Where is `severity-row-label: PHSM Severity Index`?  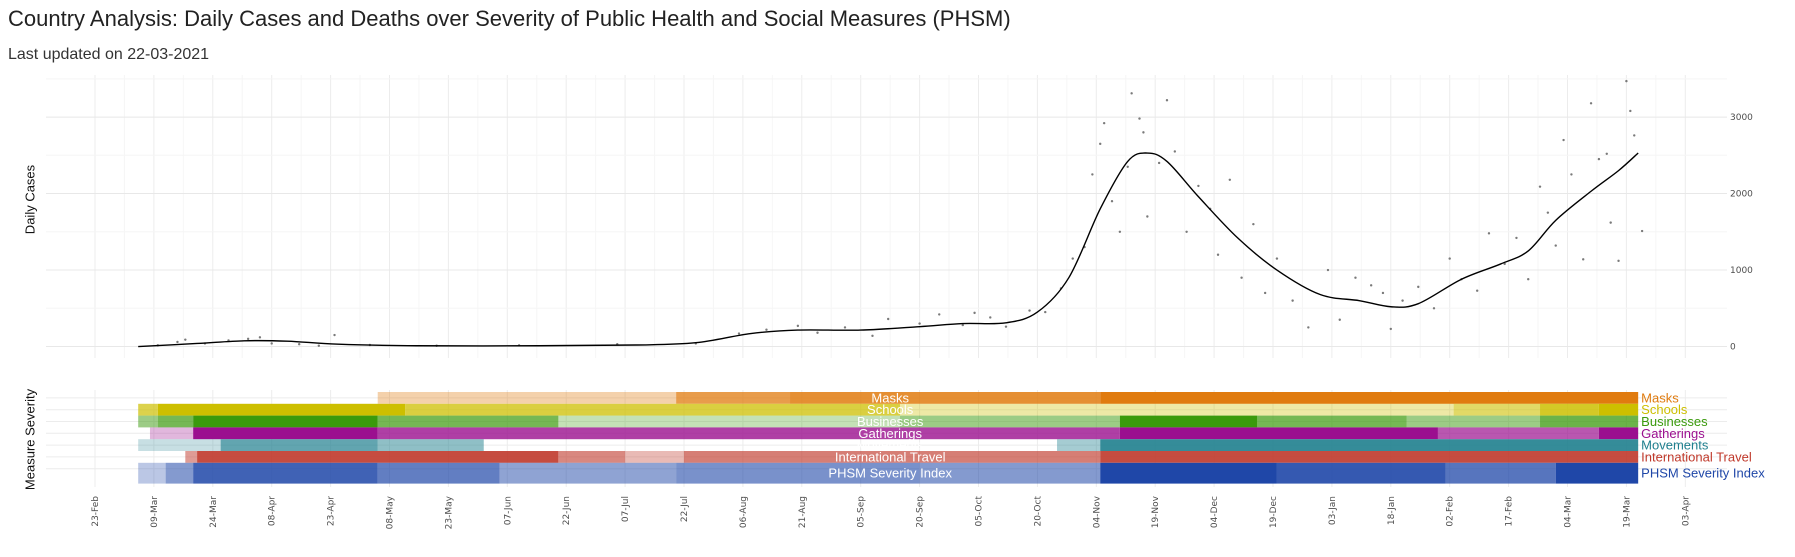 severity-row-label: PHSM Severity Index is located at coordinates (1703, 473).